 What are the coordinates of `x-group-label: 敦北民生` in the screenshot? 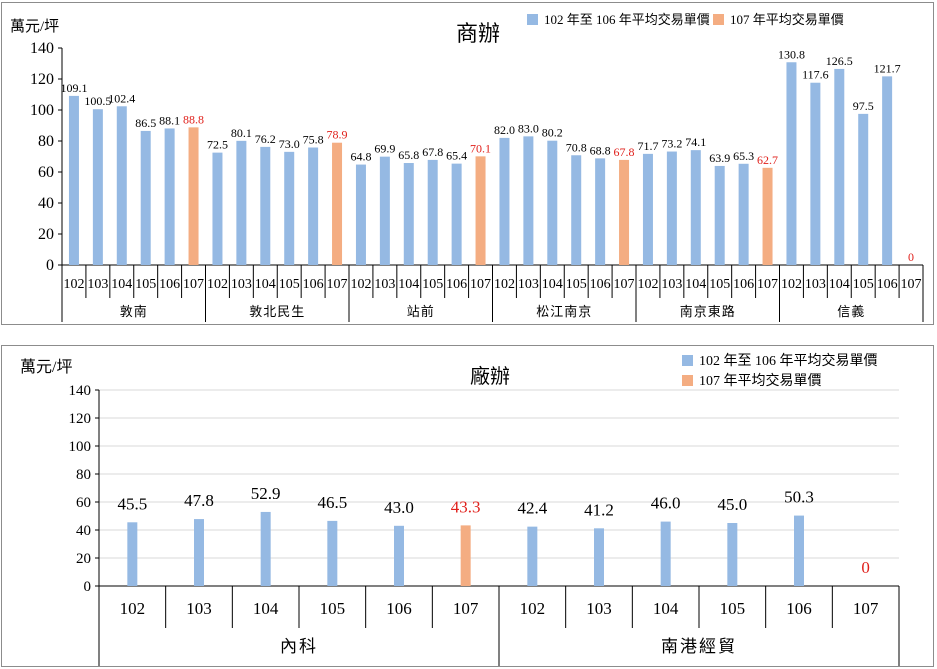 It's located at (277, 311).